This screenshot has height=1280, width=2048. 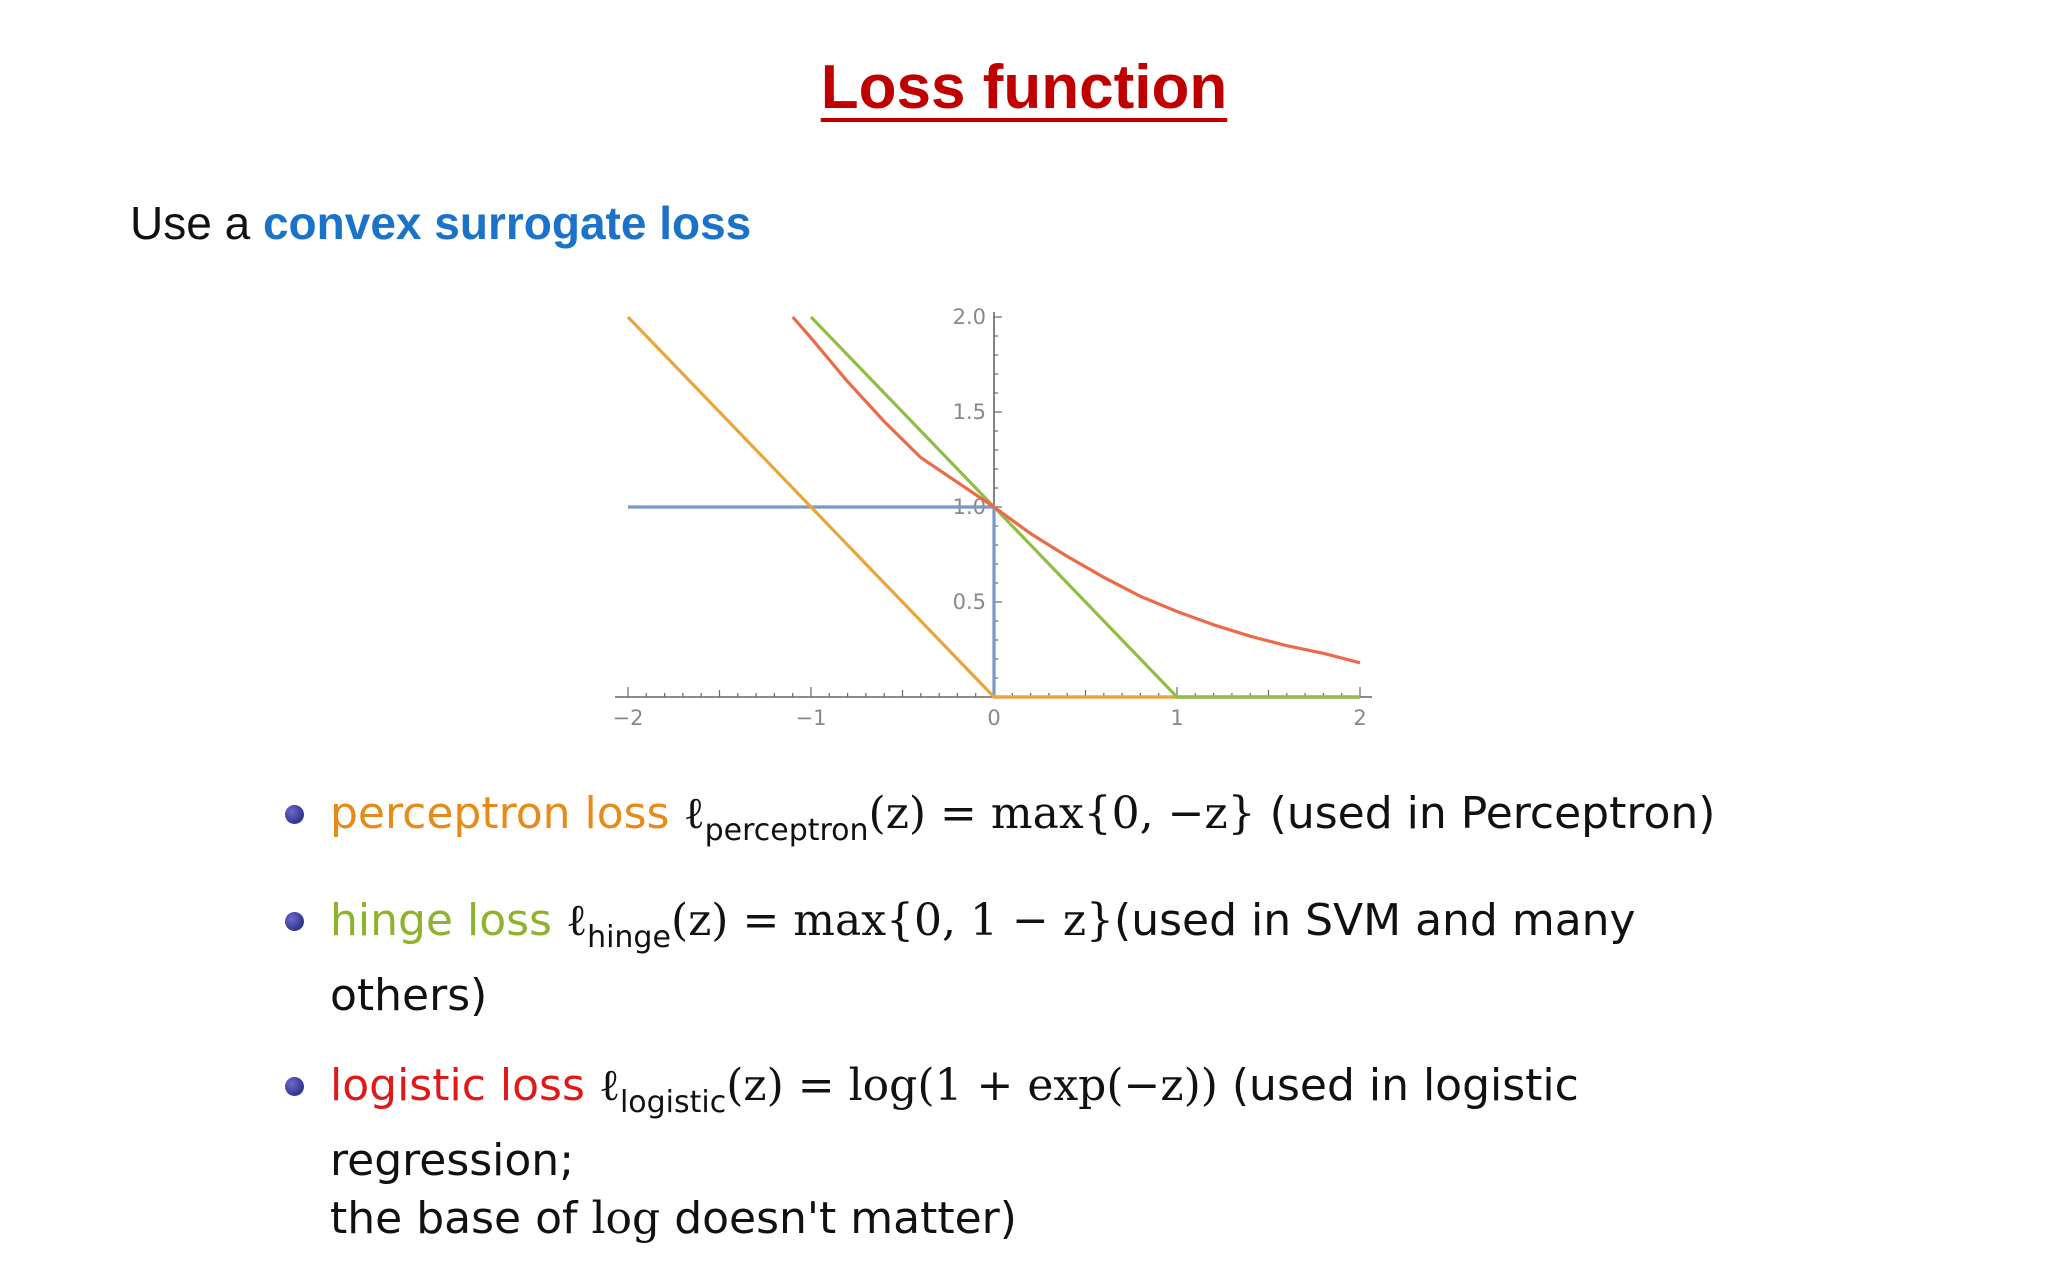 What do you see at coordinates (993, 718) in the screenshot?
I see `x-tick-label: 0` at bounding box center [993, 718].